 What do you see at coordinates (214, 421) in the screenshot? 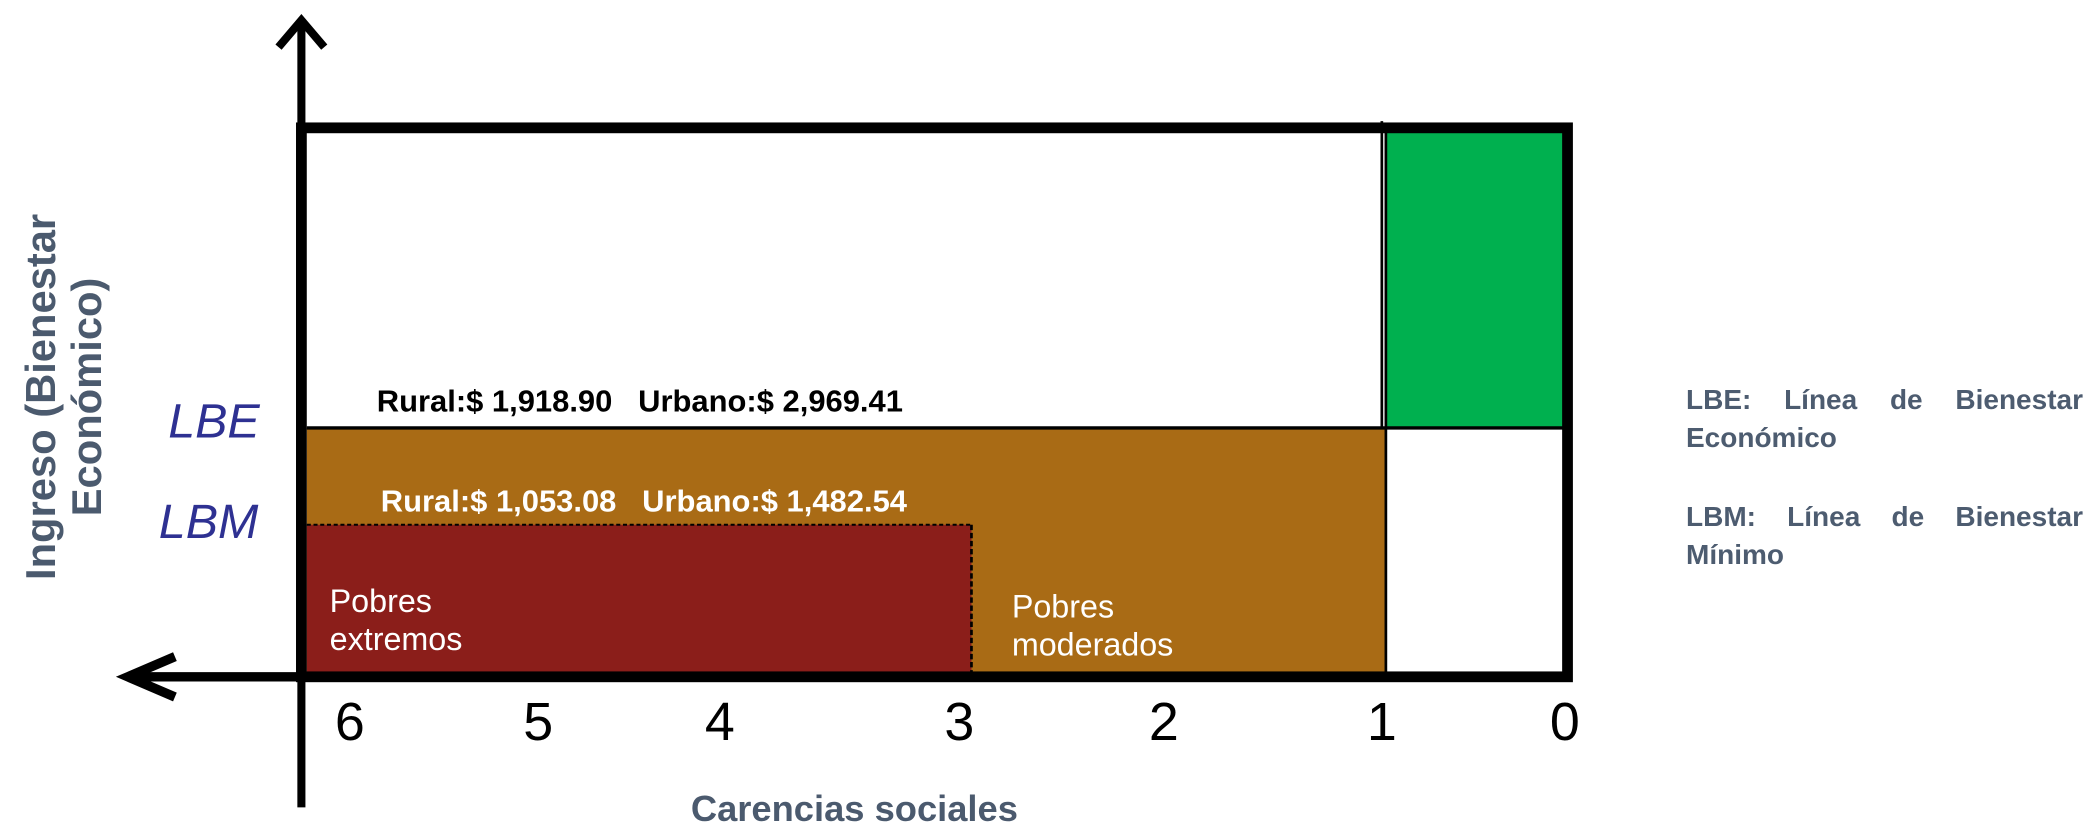
I see `lbe-label: LBE` at bounding box center [214, 421].